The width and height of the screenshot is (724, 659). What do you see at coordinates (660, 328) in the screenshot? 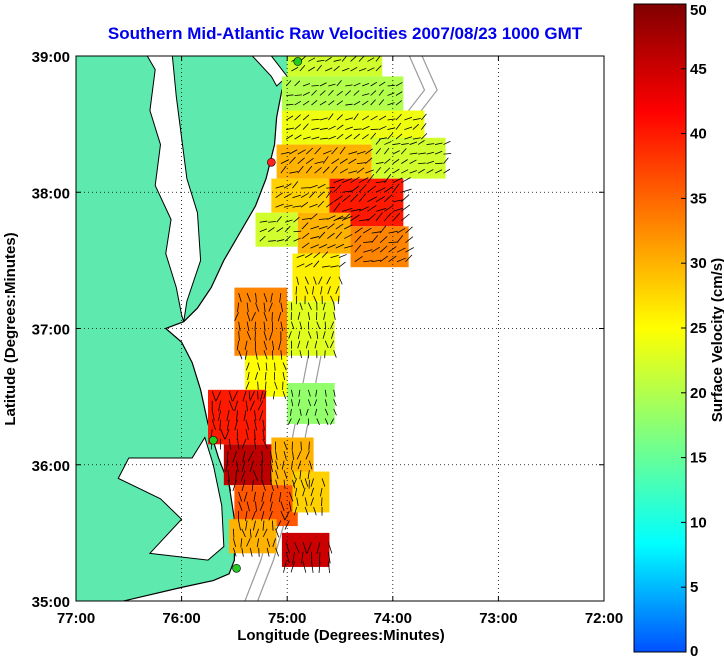
I see `colorbar-gradient` at bounding box center [660, 328].